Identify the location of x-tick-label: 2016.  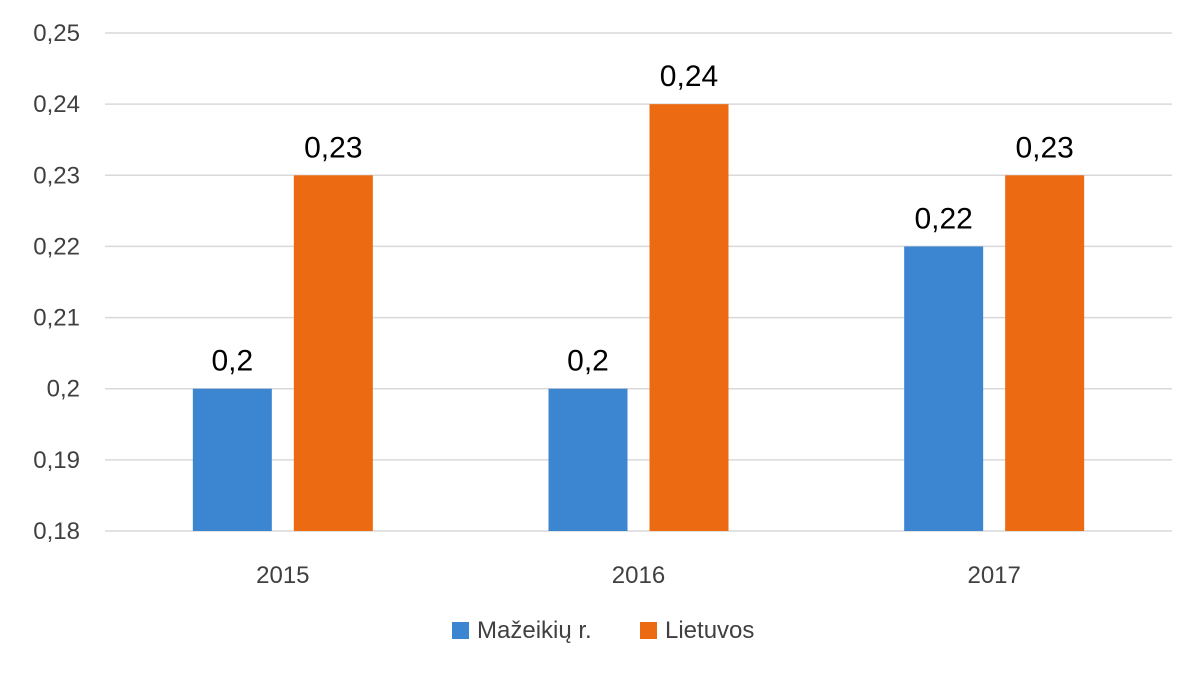
(638, 575).